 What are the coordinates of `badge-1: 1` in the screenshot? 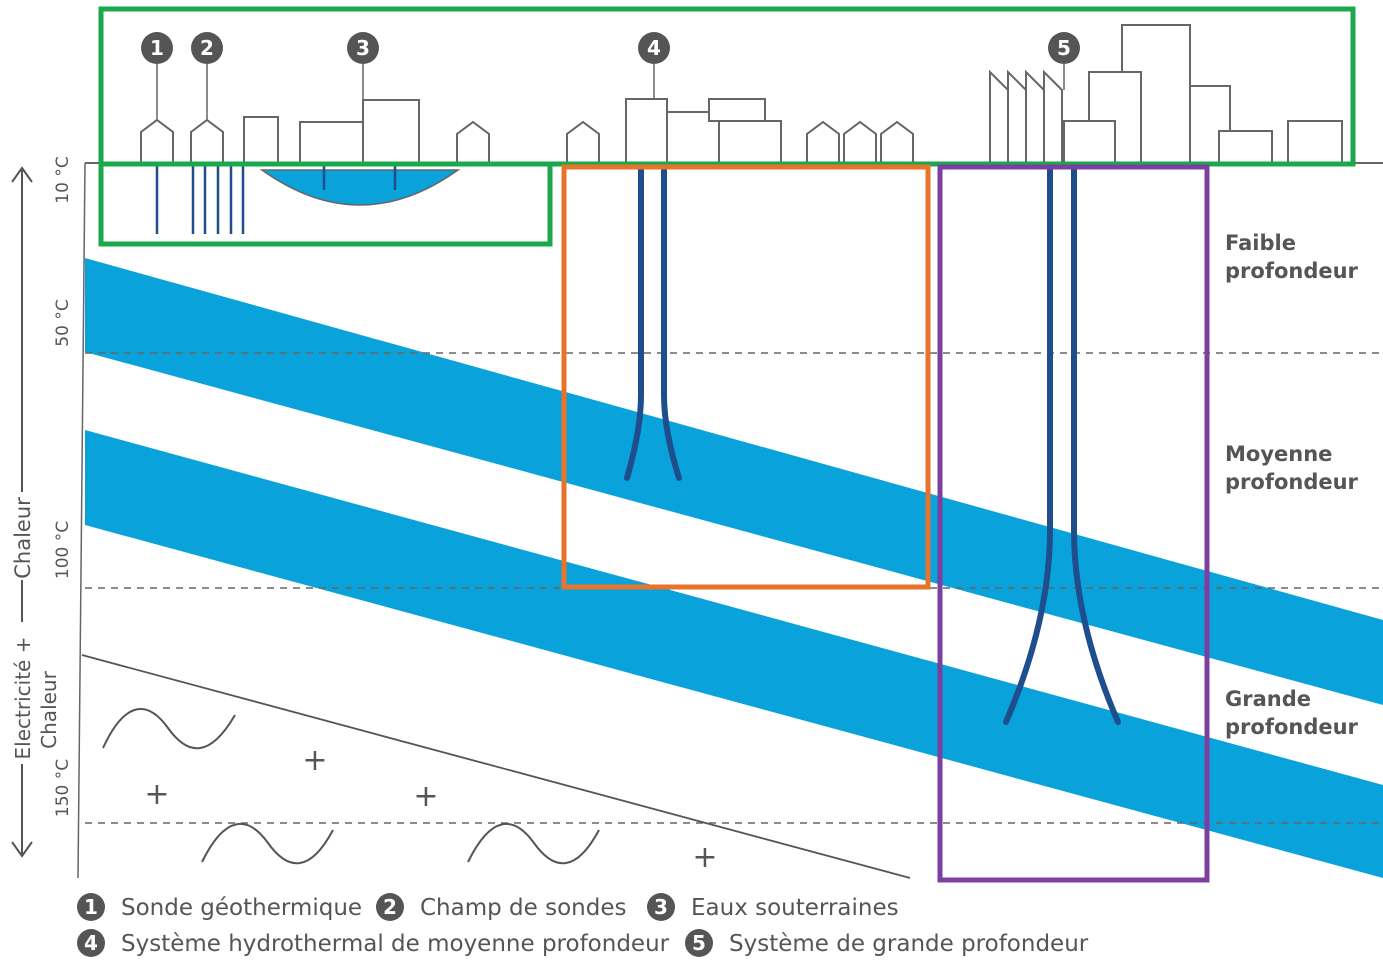 It's located at (157, 48).